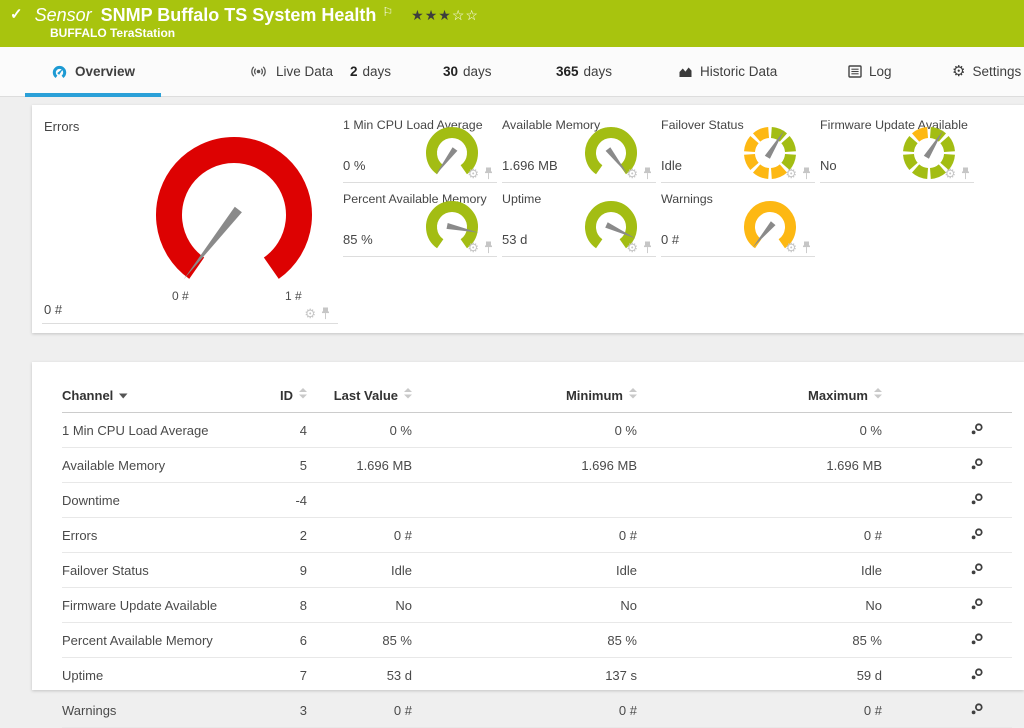 Image resolution: width=1024 pixels, height=728 pixels. I want to click on cell-last: 0 %, so click(359, 430).